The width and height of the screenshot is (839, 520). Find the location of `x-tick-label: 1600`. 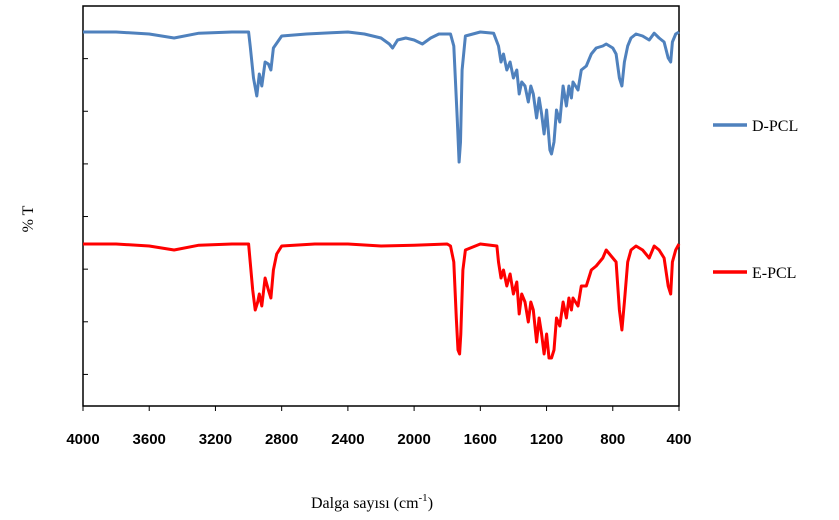

x-tick-label: 1600 is located at coordinates (480, 439).